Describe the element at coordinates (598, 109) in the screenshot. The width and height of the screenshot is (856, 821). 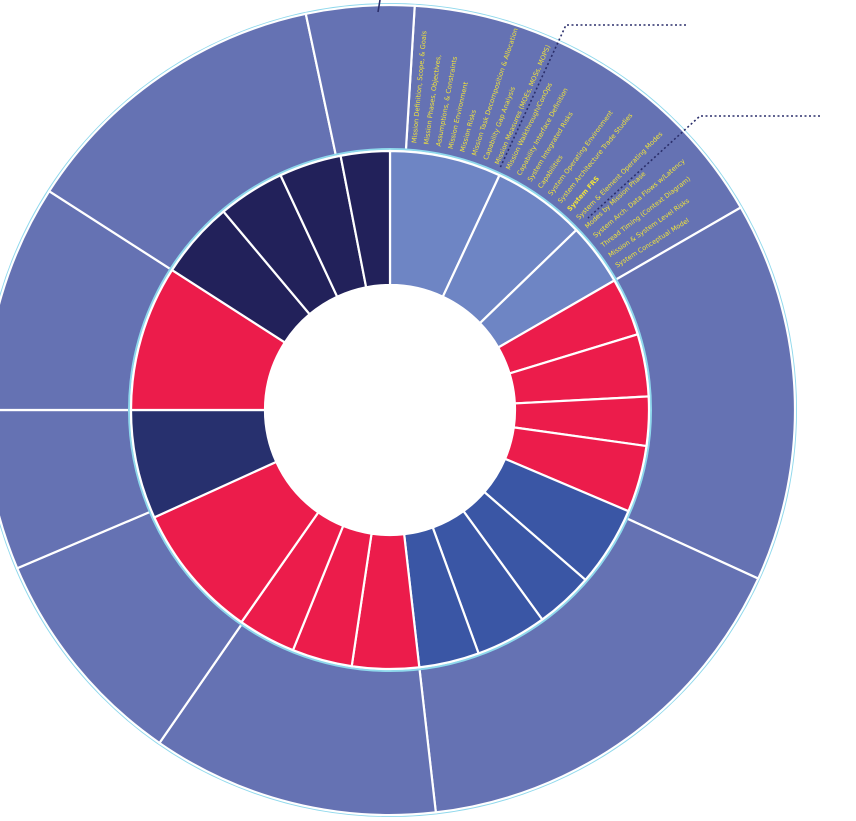
I see `callout-lines` at that location.